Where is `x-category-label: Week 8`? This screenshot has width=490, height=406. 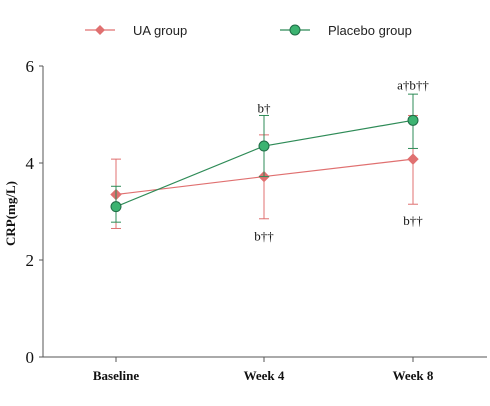 x-category-label: Week 8 is located at coordinates (413, 375).